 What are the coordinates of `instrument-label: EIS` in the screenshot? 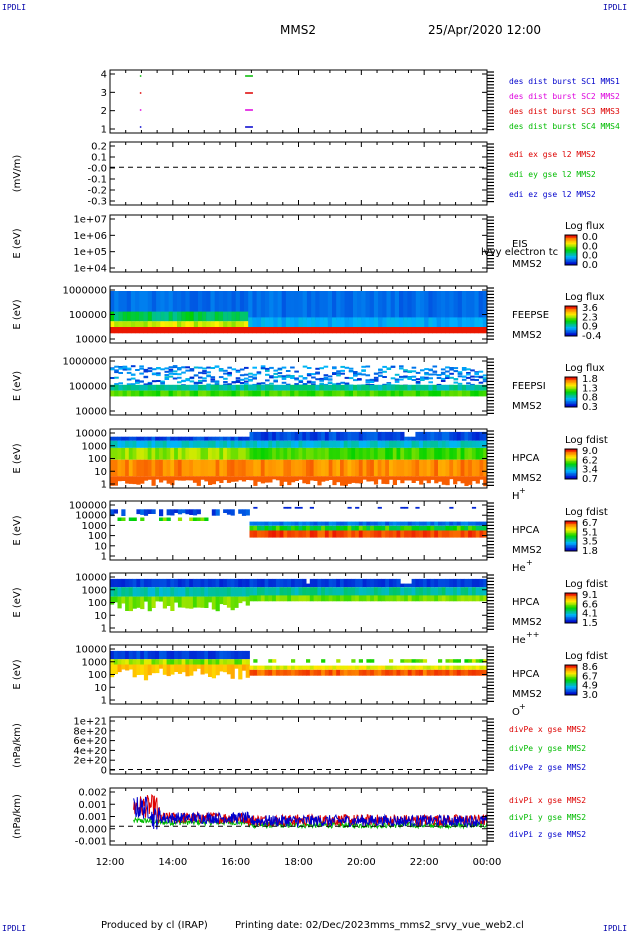 It's located at (520, 244).